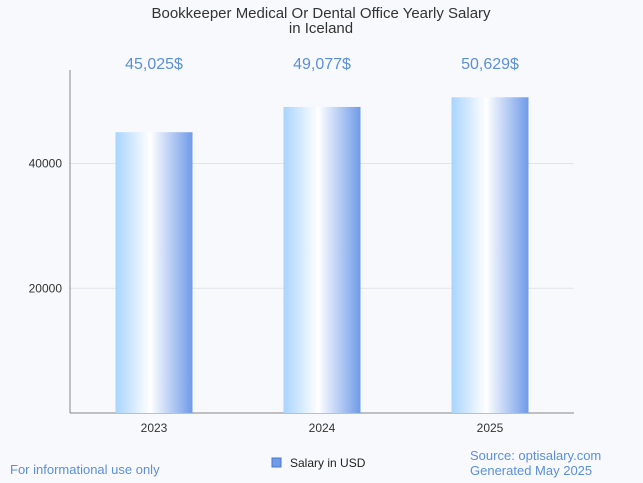 The image size is (643, 483). Describe the element at coordinates (46, 226) in the screenshot. I see `y-axis-ticks: 20000 40000` at that location.